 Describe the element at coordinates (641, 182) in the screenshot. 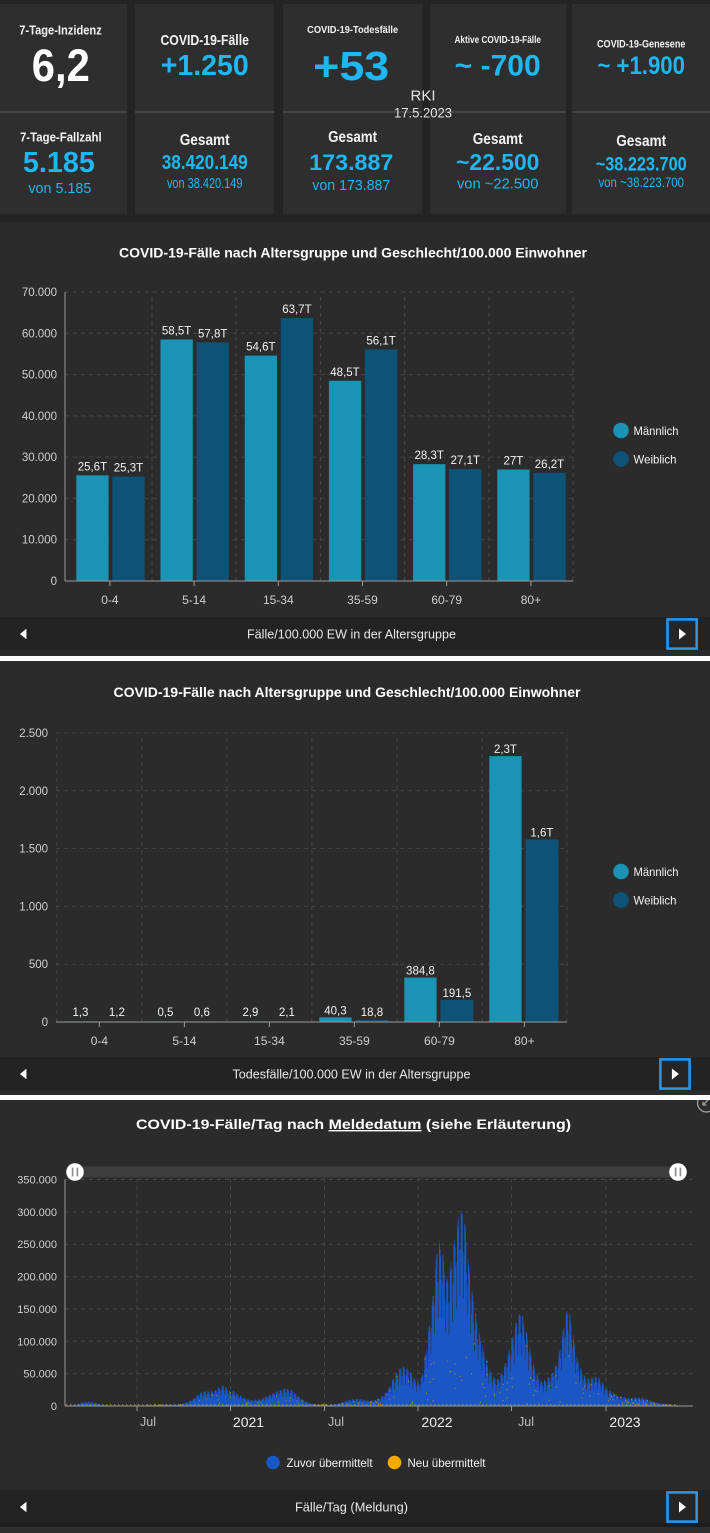

I see `svg-text: von ~38.223.700` at that location.